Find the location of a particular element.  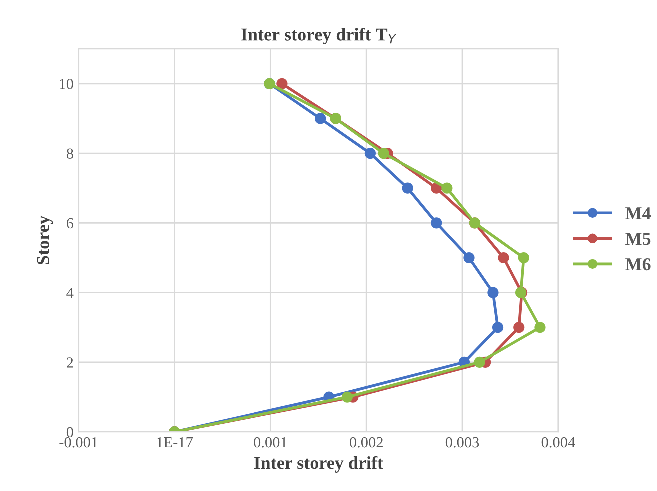

legend-label: M4 is located at coordinates (638, 214).